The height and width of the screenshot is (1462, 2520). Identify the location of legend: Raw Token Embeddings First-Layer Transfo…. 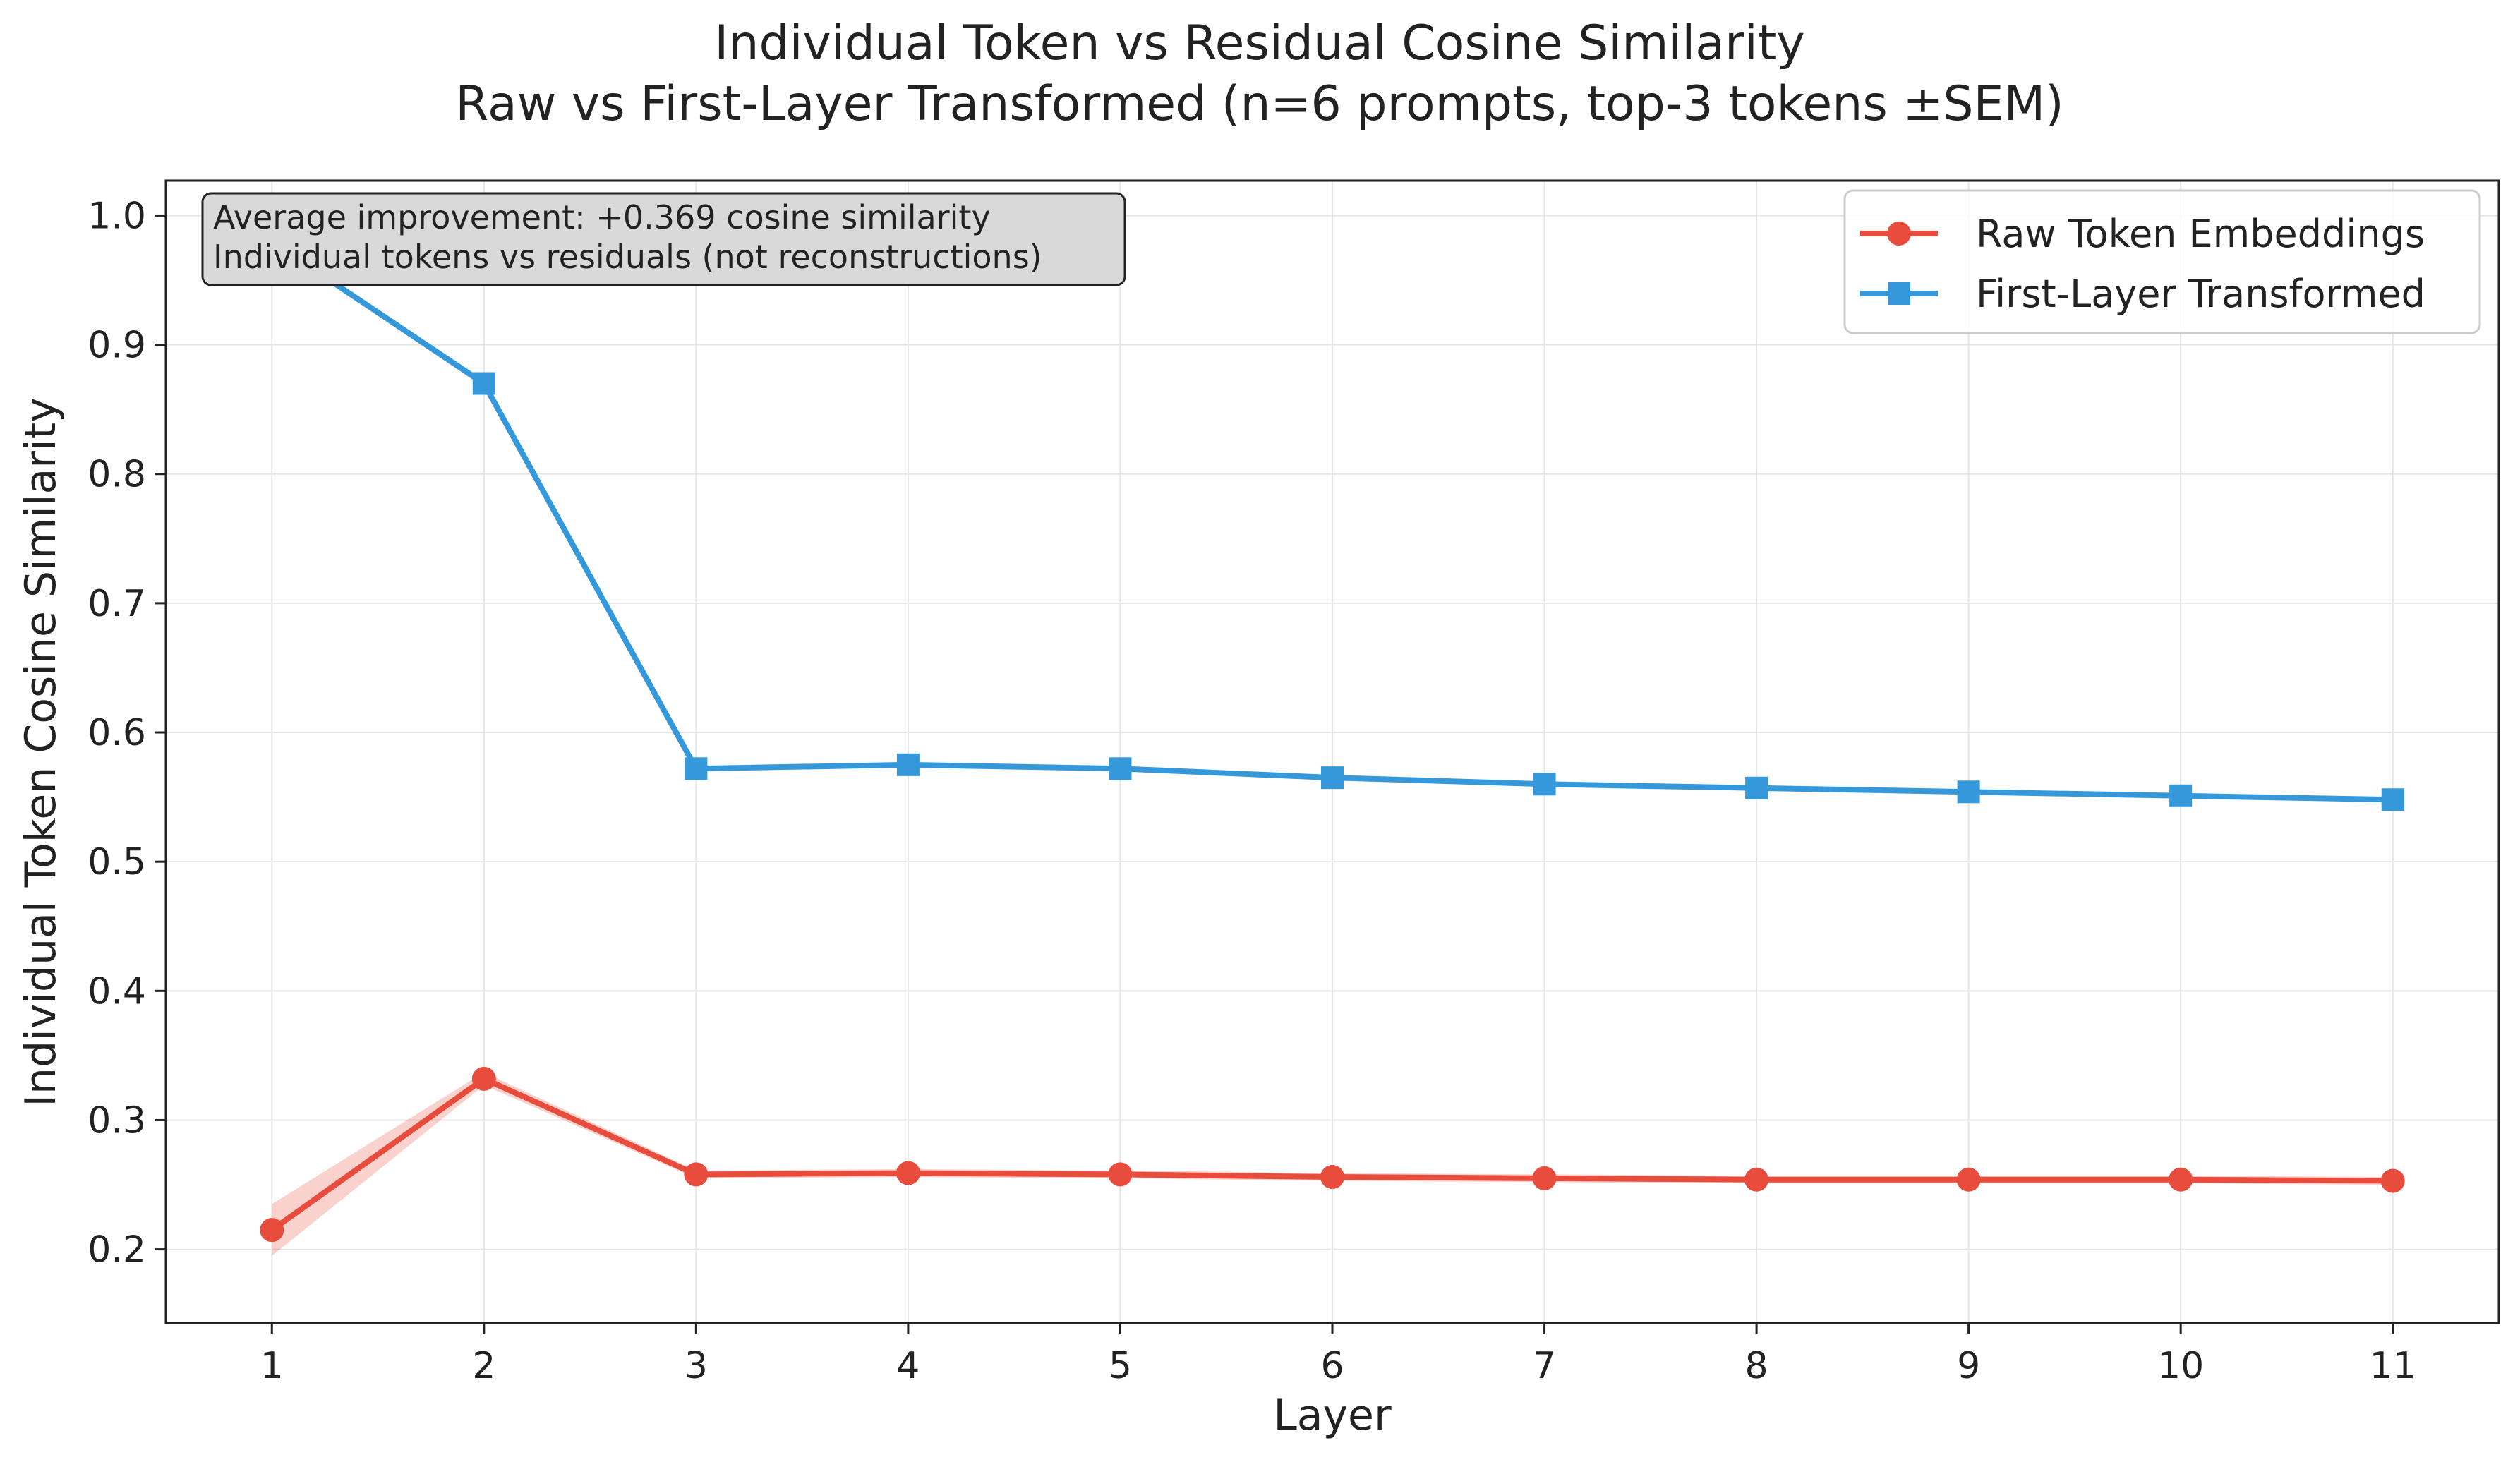
(2162, 261).